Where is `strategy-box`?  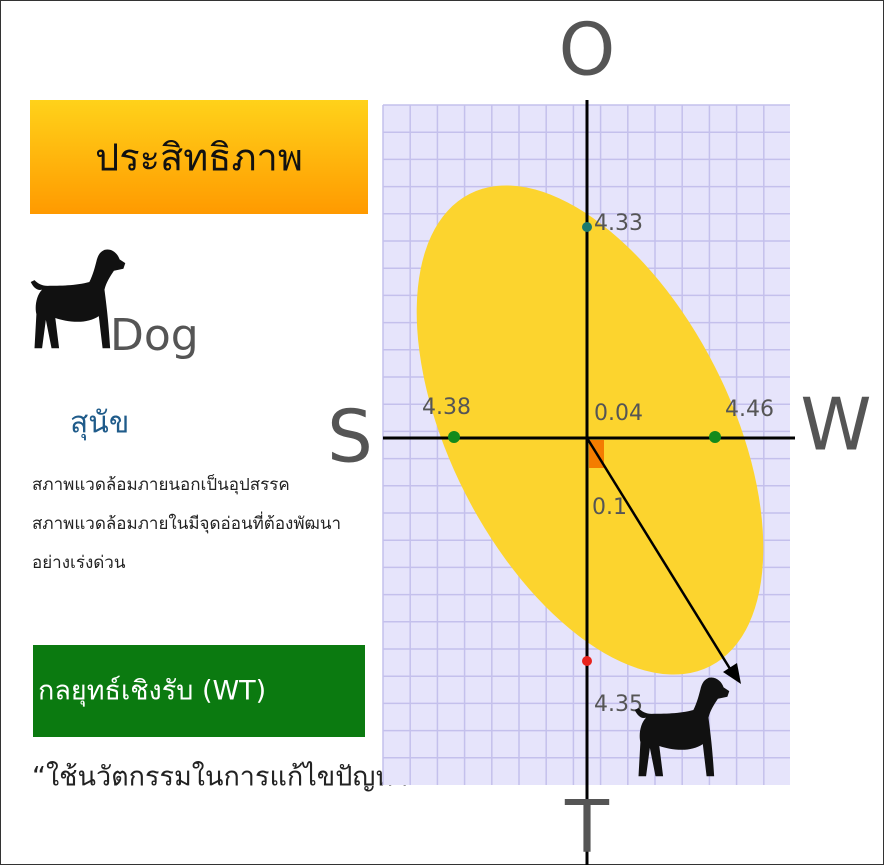
strategy-box is located at coordinates (199, 691).